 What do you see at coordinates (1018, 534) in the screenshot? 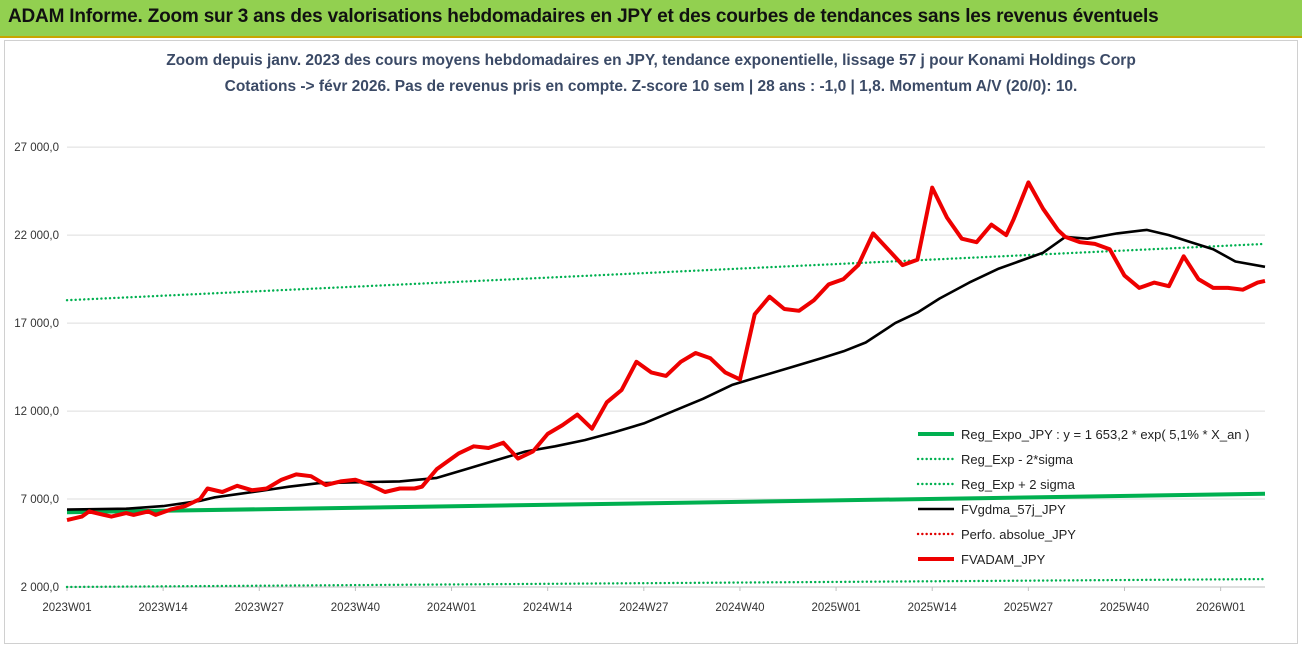
I see `legend-label: Perfo. absolue_JPY` at bounding box center [1018, 534].